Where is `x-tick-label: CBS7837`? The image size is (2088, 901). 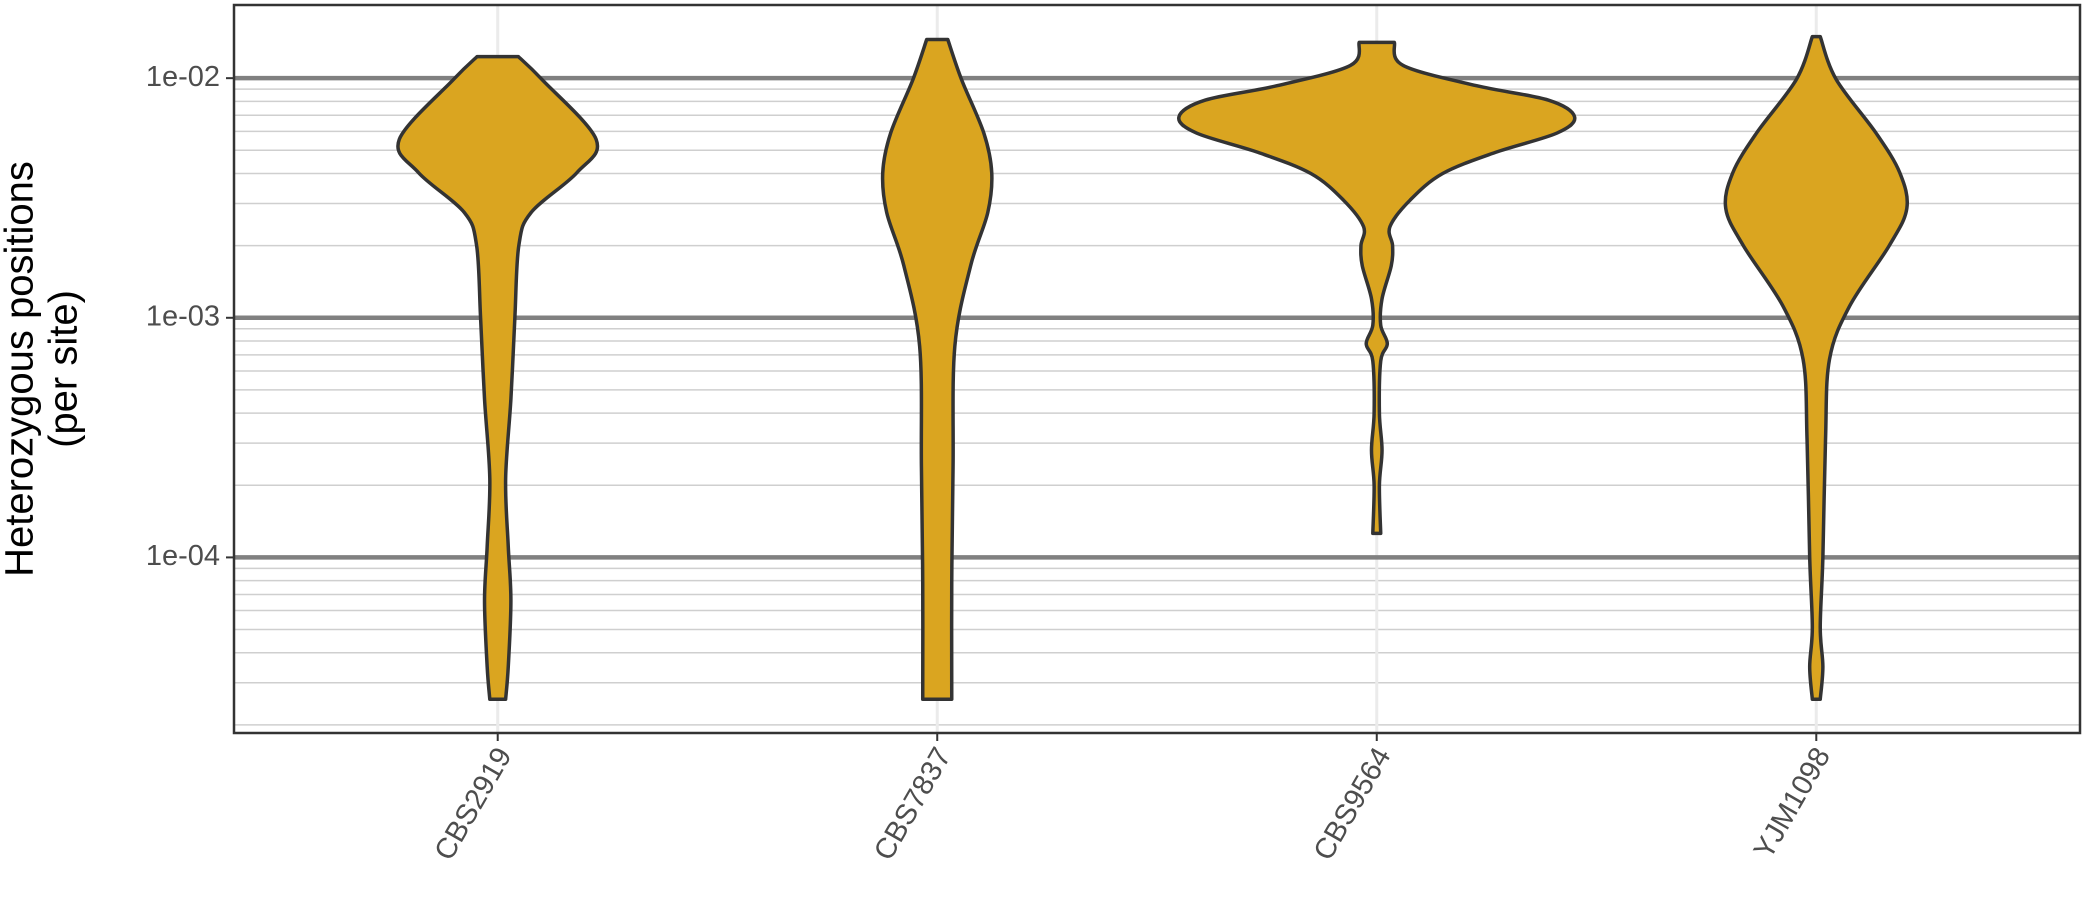
x-tick-label: CBS7837 is located at coordinates (913, 804).